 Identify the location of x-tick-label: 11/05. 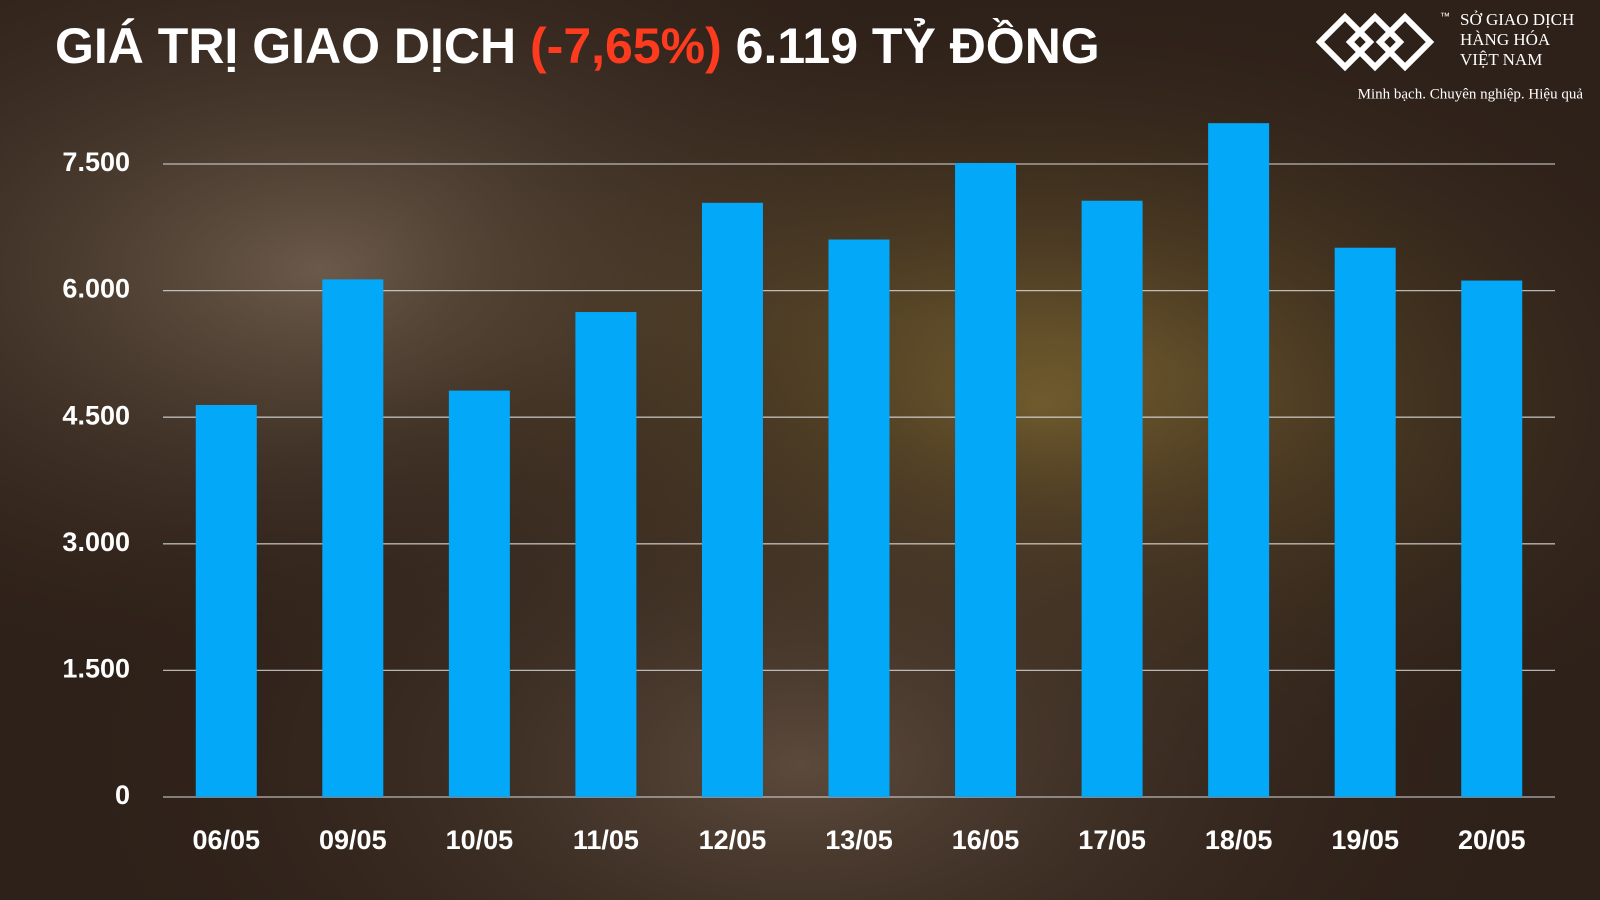
(606, 840).